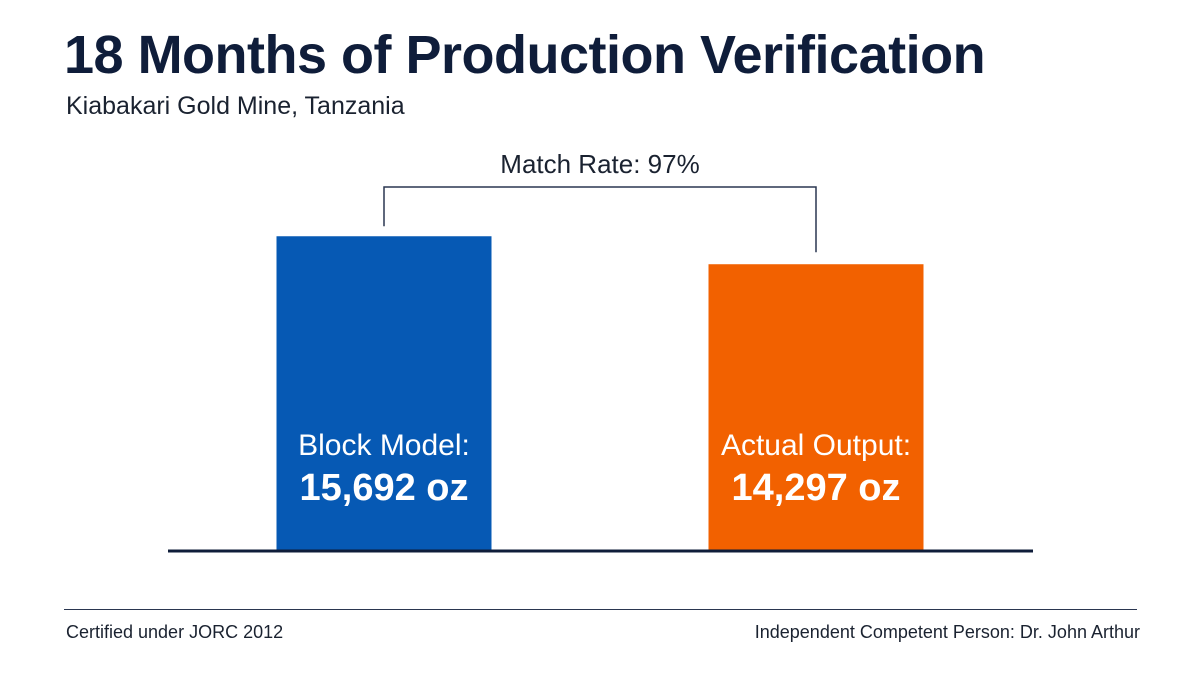 The width and height of the screenshot is (1200, 674). What do you see at coordinates (600, 609) in the screenshot?
I see `footer-divider` at bounding box center [600, 609].